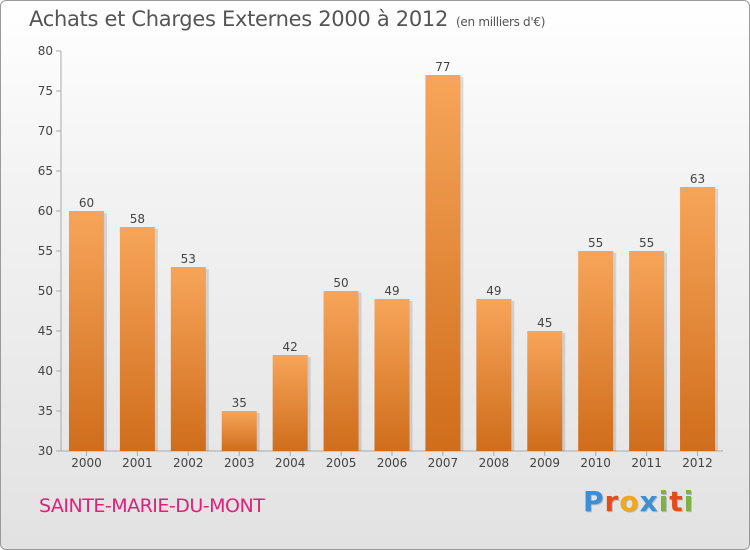 This screenshot has height=550, width=750. I want to click on logo-letter: r, so click(612, 501).